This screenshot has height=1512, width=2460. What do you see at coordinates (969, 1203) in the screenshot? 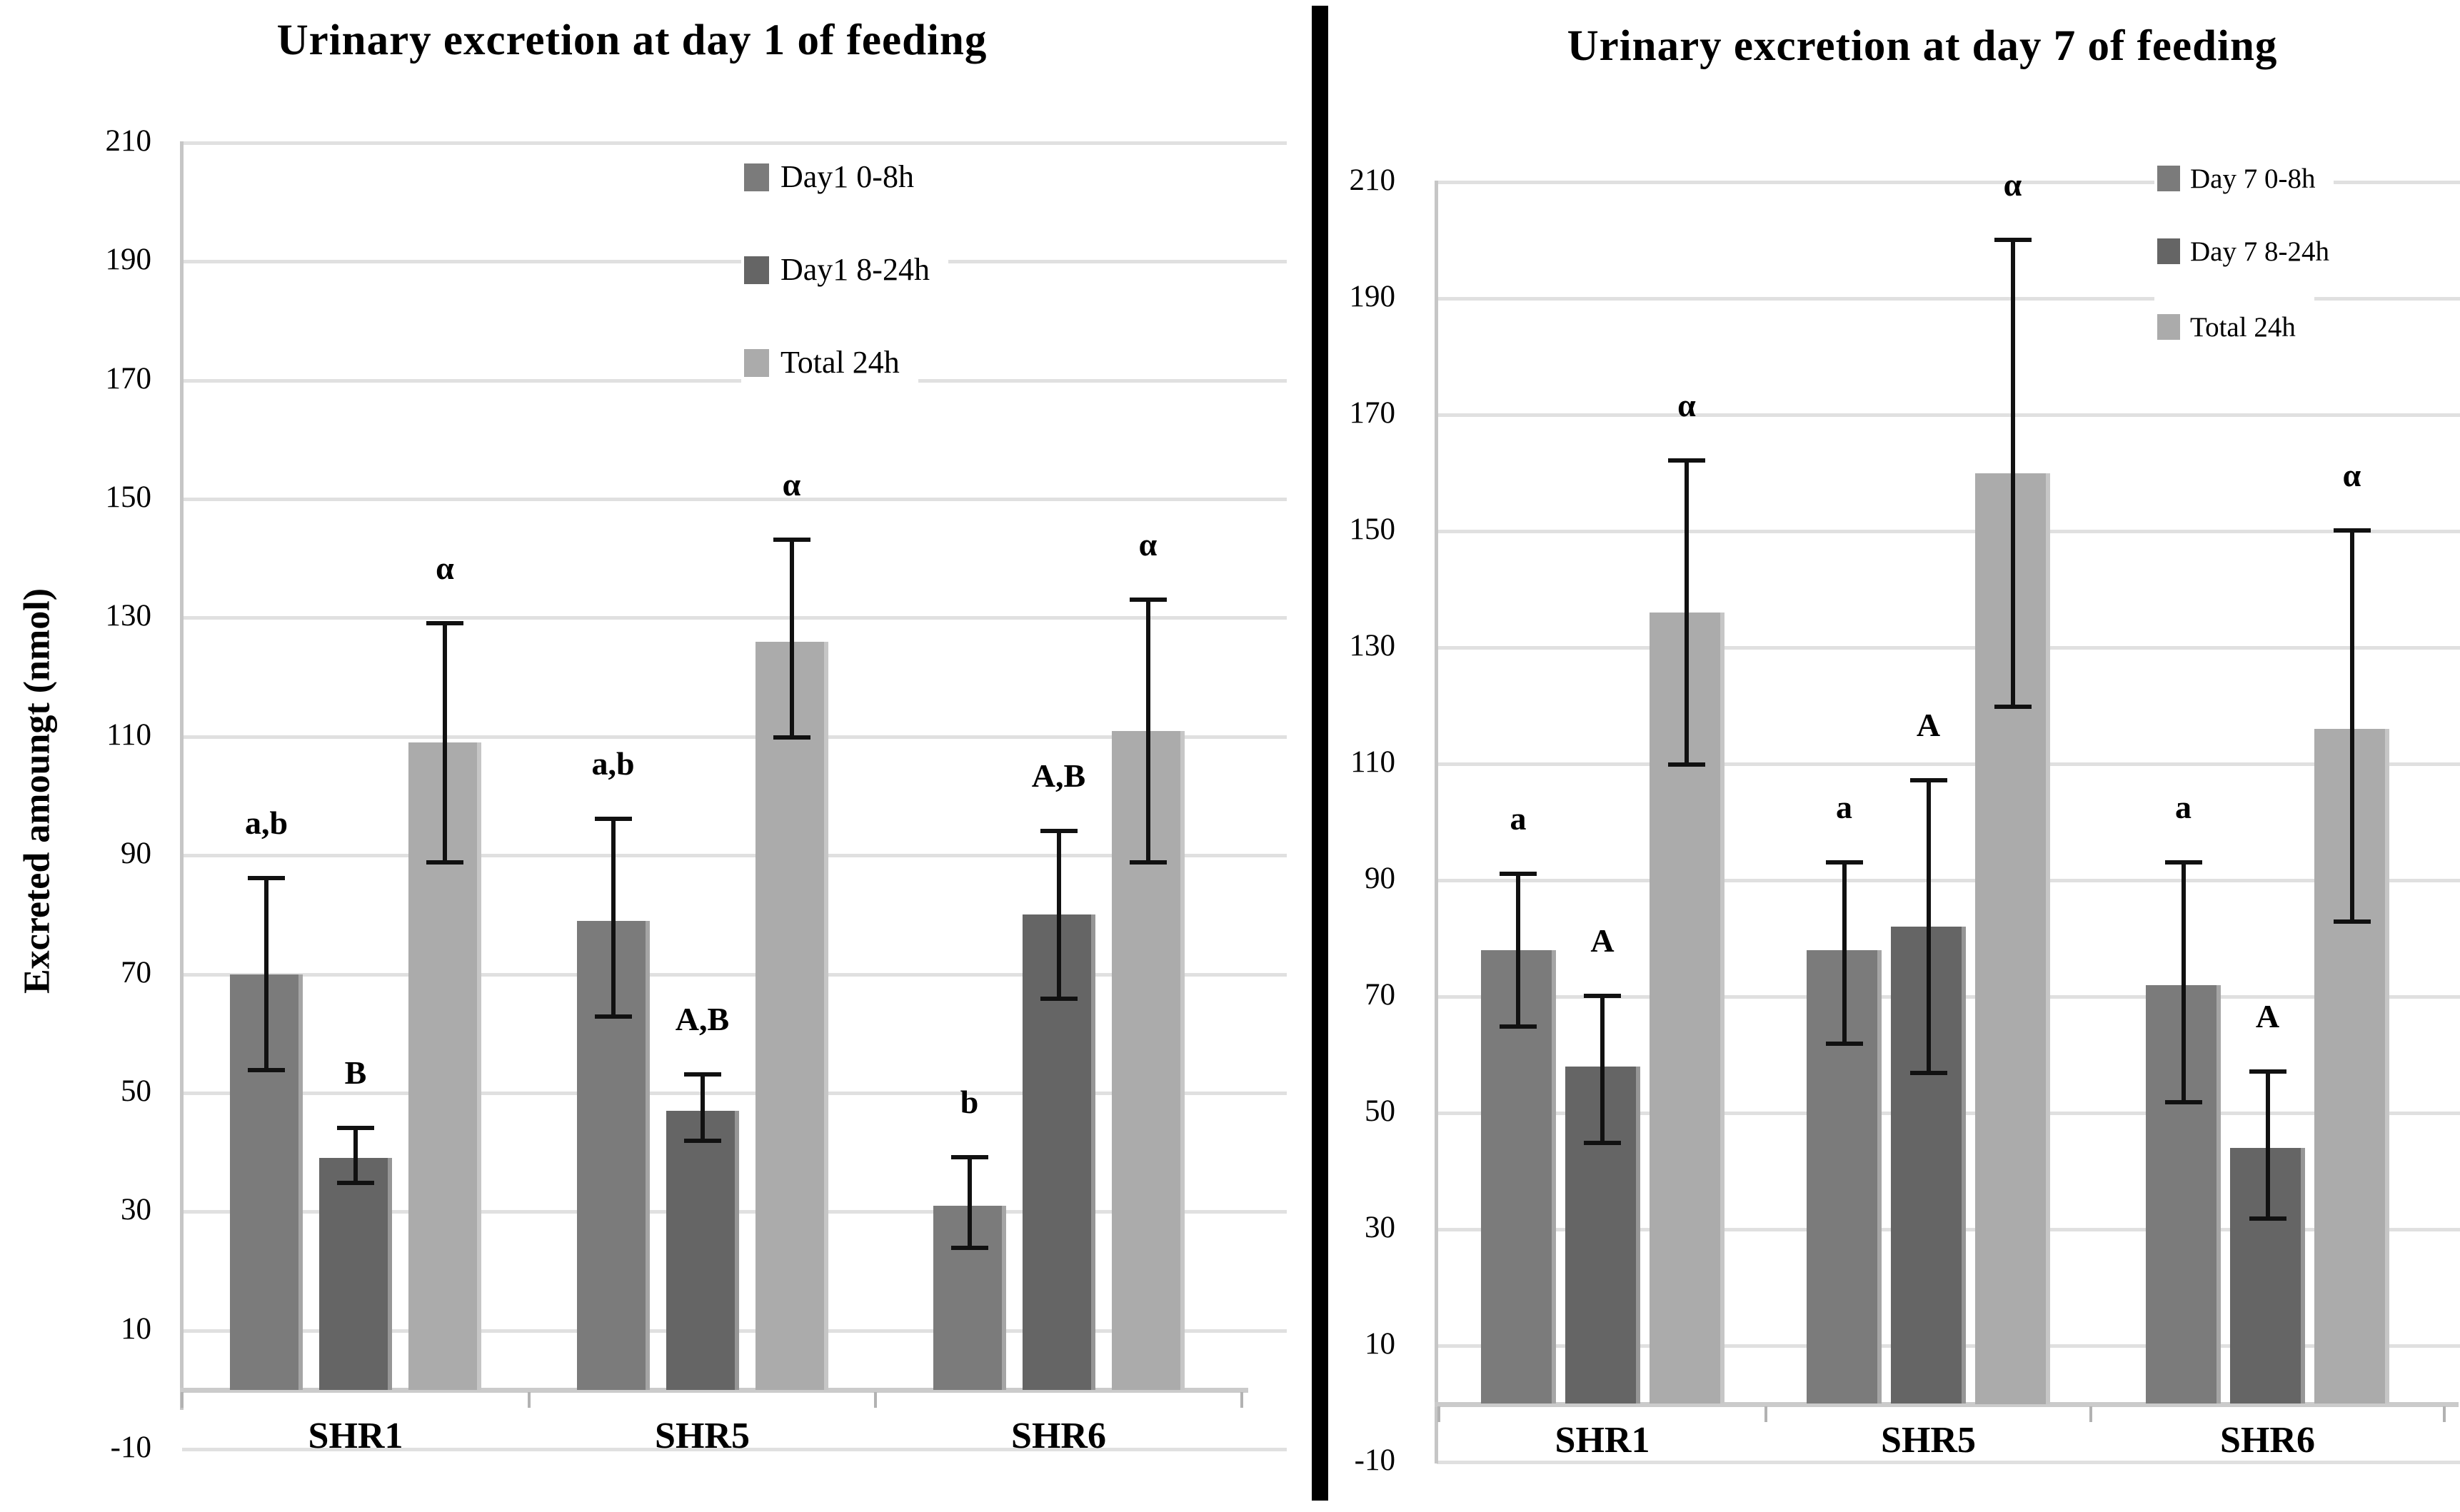
I see `error-bar-shr6-day1-0-8h` at bounding box center [969, 1203].